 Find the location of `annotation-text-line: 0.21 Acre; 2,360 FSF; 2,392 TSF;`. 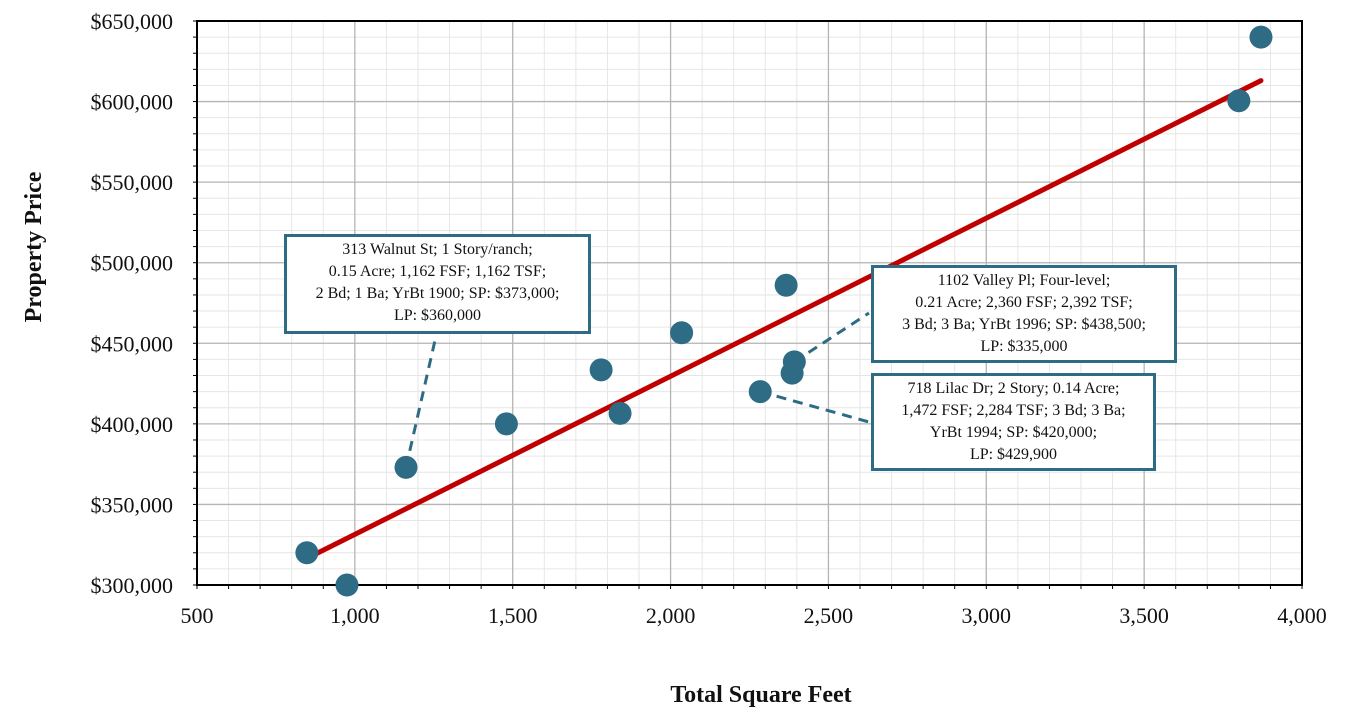

annotation-text-line: 0.21 Acre; 2,360 FSF; 2,392 TSF; is located at coordinates (1024, 302).